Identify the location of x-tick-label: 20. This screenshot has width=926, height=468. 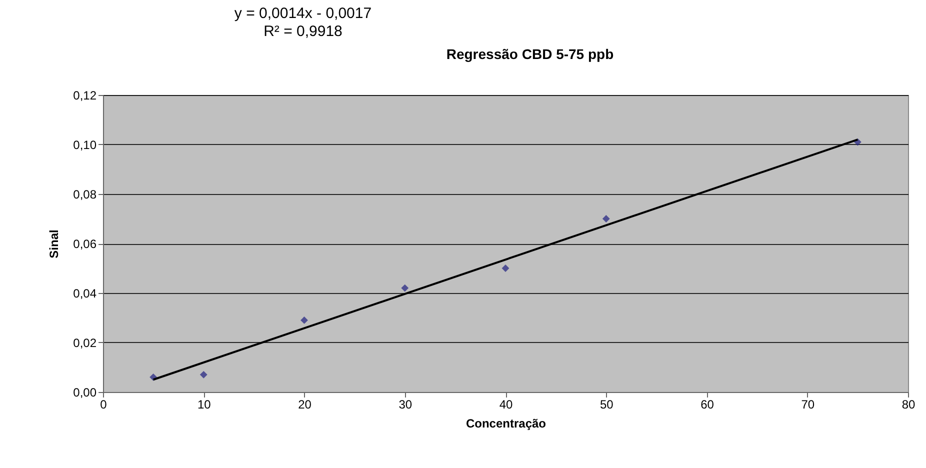
(305, 405).